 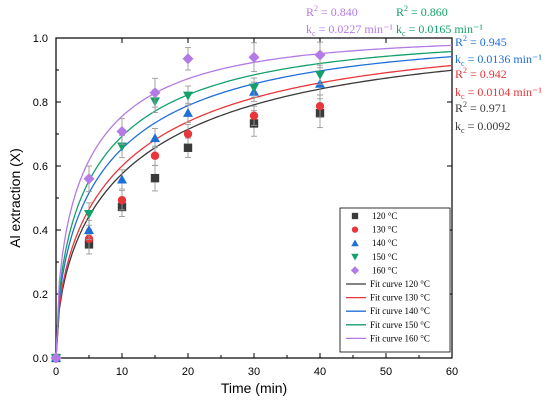 I want to click on legend-box, so click(x=395, y=280).